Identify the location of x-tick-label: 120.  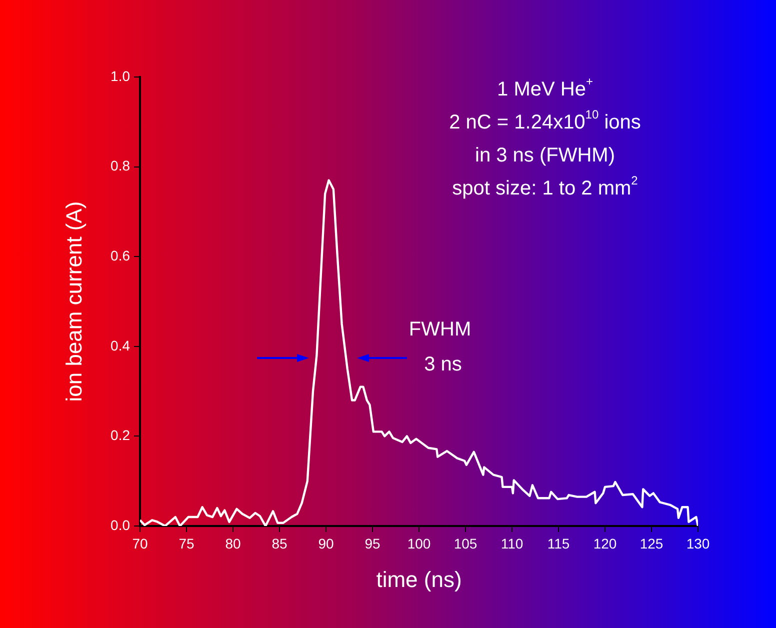
(605, 543).